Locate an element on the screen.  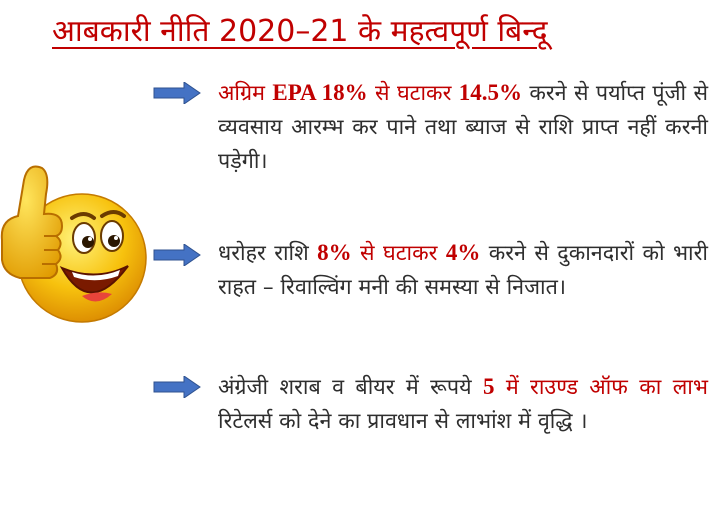
point-2-part-4: 4% is located at coordinates (463, 252).